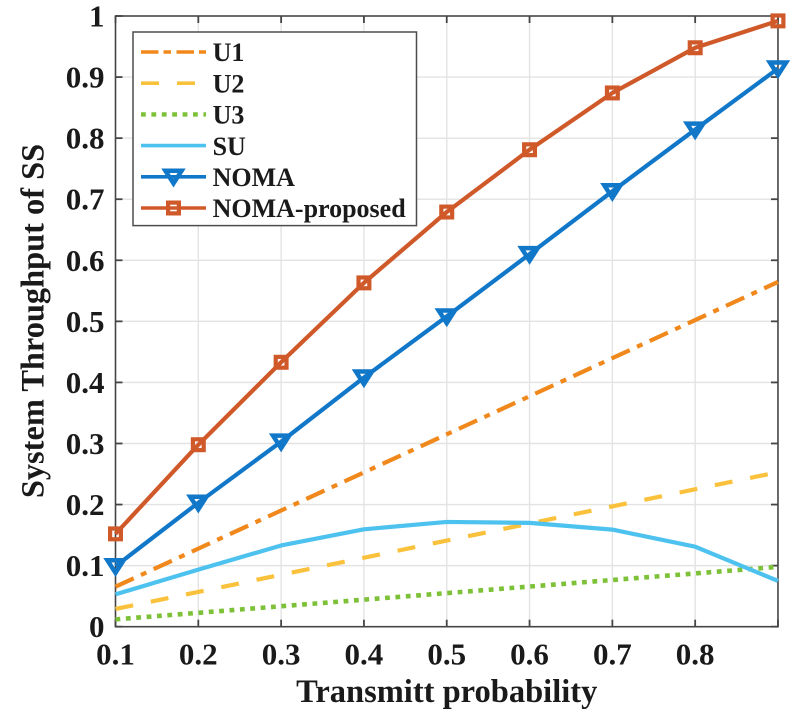  I want to click on svg-text: Transmitt probability, so click(446, 692).